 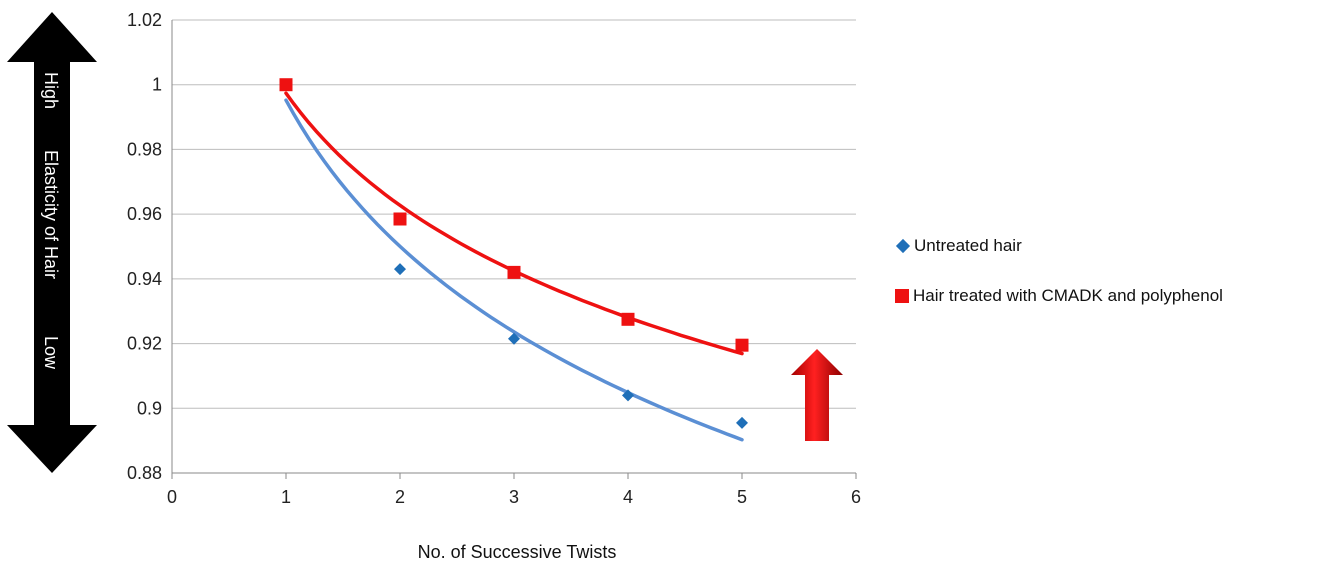 I want to click on y-axis-label-low: Low, so click(x=51, y=353).